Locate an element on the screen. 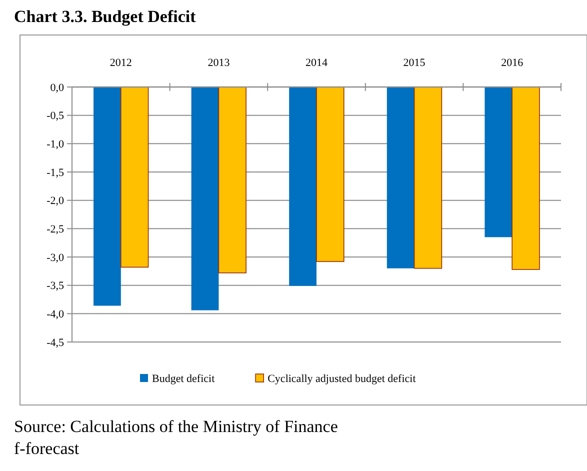 The width and height of the screenshot is (587, 471). y-tick-label: -2,0 is located at coordinates (55, 201).